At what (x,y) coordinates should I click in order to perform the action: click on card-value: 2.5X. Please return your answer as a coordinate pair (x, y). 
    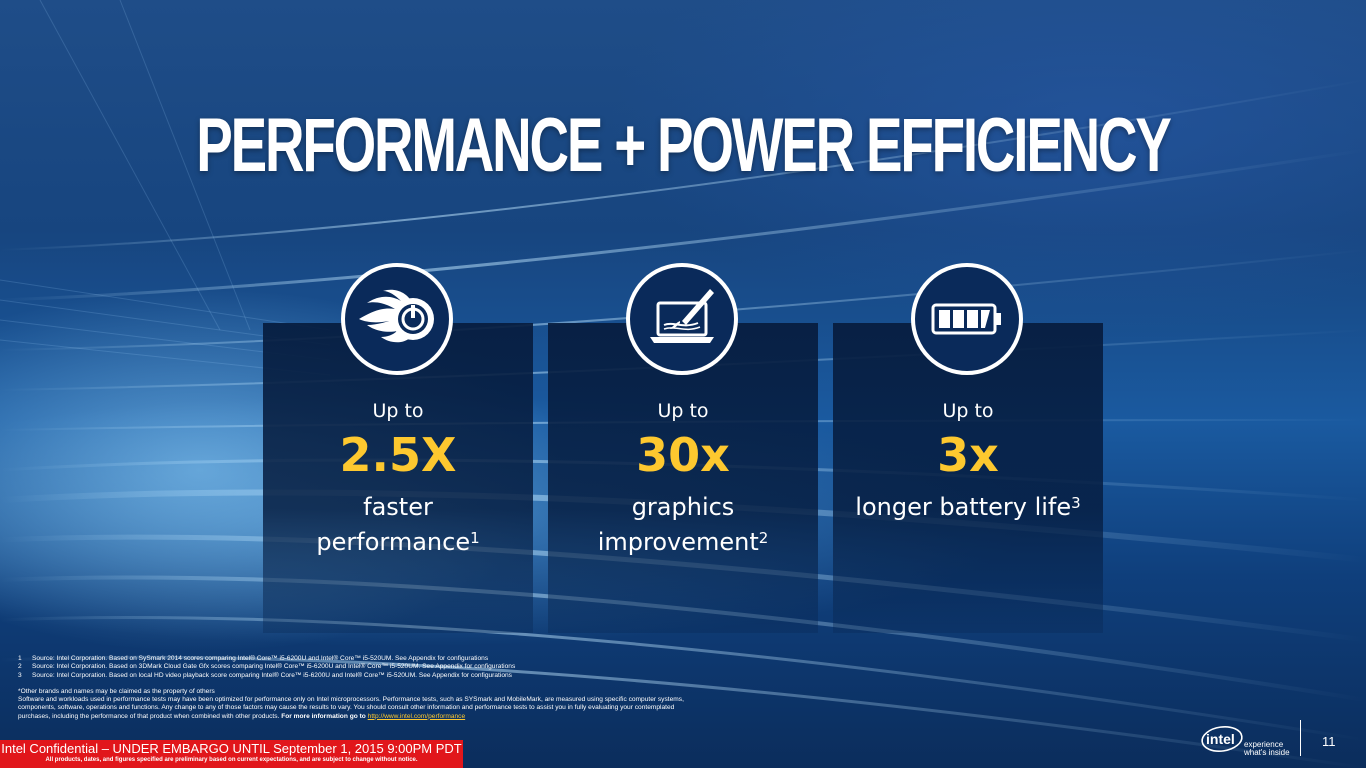
    Looking at the image, I should click on (398, 455).